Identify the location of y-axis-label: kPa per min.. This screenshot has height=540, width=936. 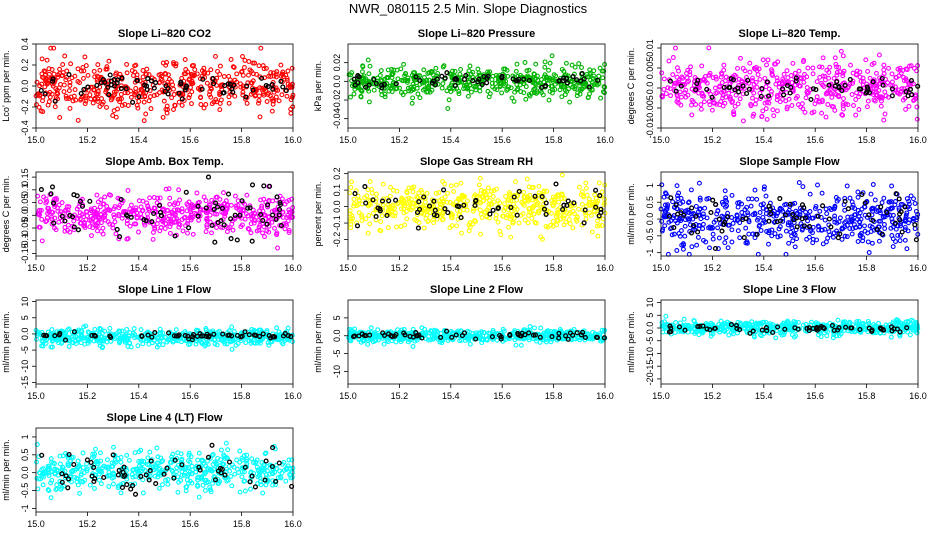
(318, 86).